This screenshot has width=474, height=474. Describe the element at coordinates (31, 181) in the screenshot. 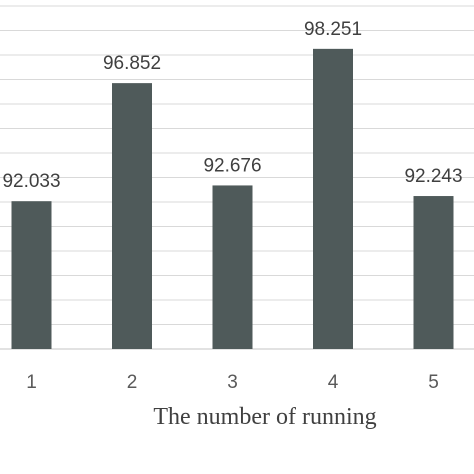

I see `data-label-1: 92.033` at that location.